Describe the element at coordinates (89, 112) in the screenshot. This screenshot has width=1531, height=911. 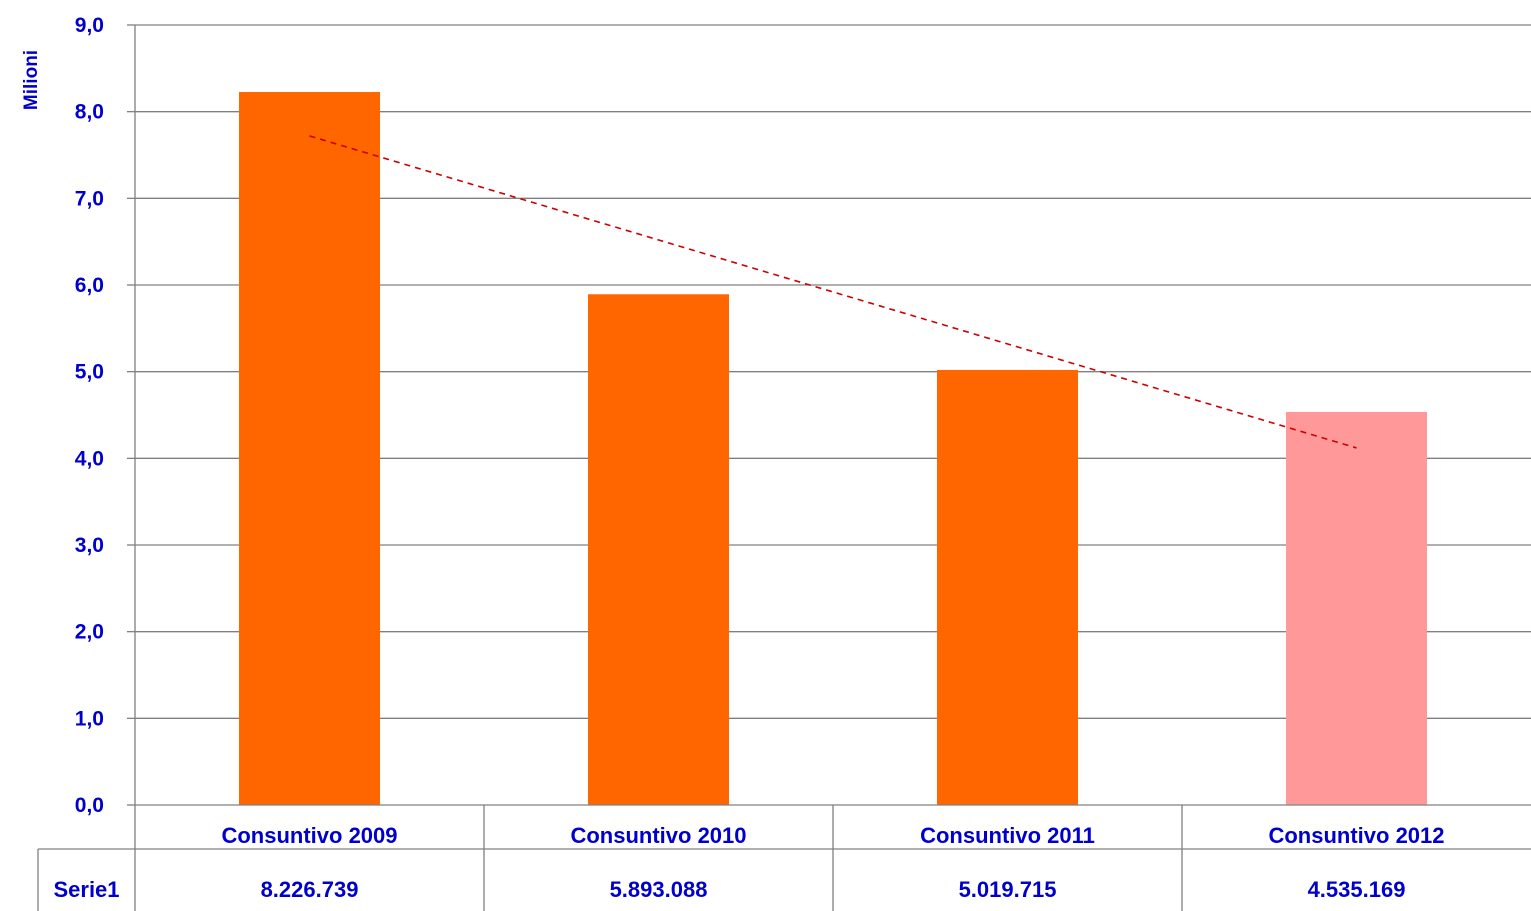
I see `y-tick-label: 8,0` at that location.